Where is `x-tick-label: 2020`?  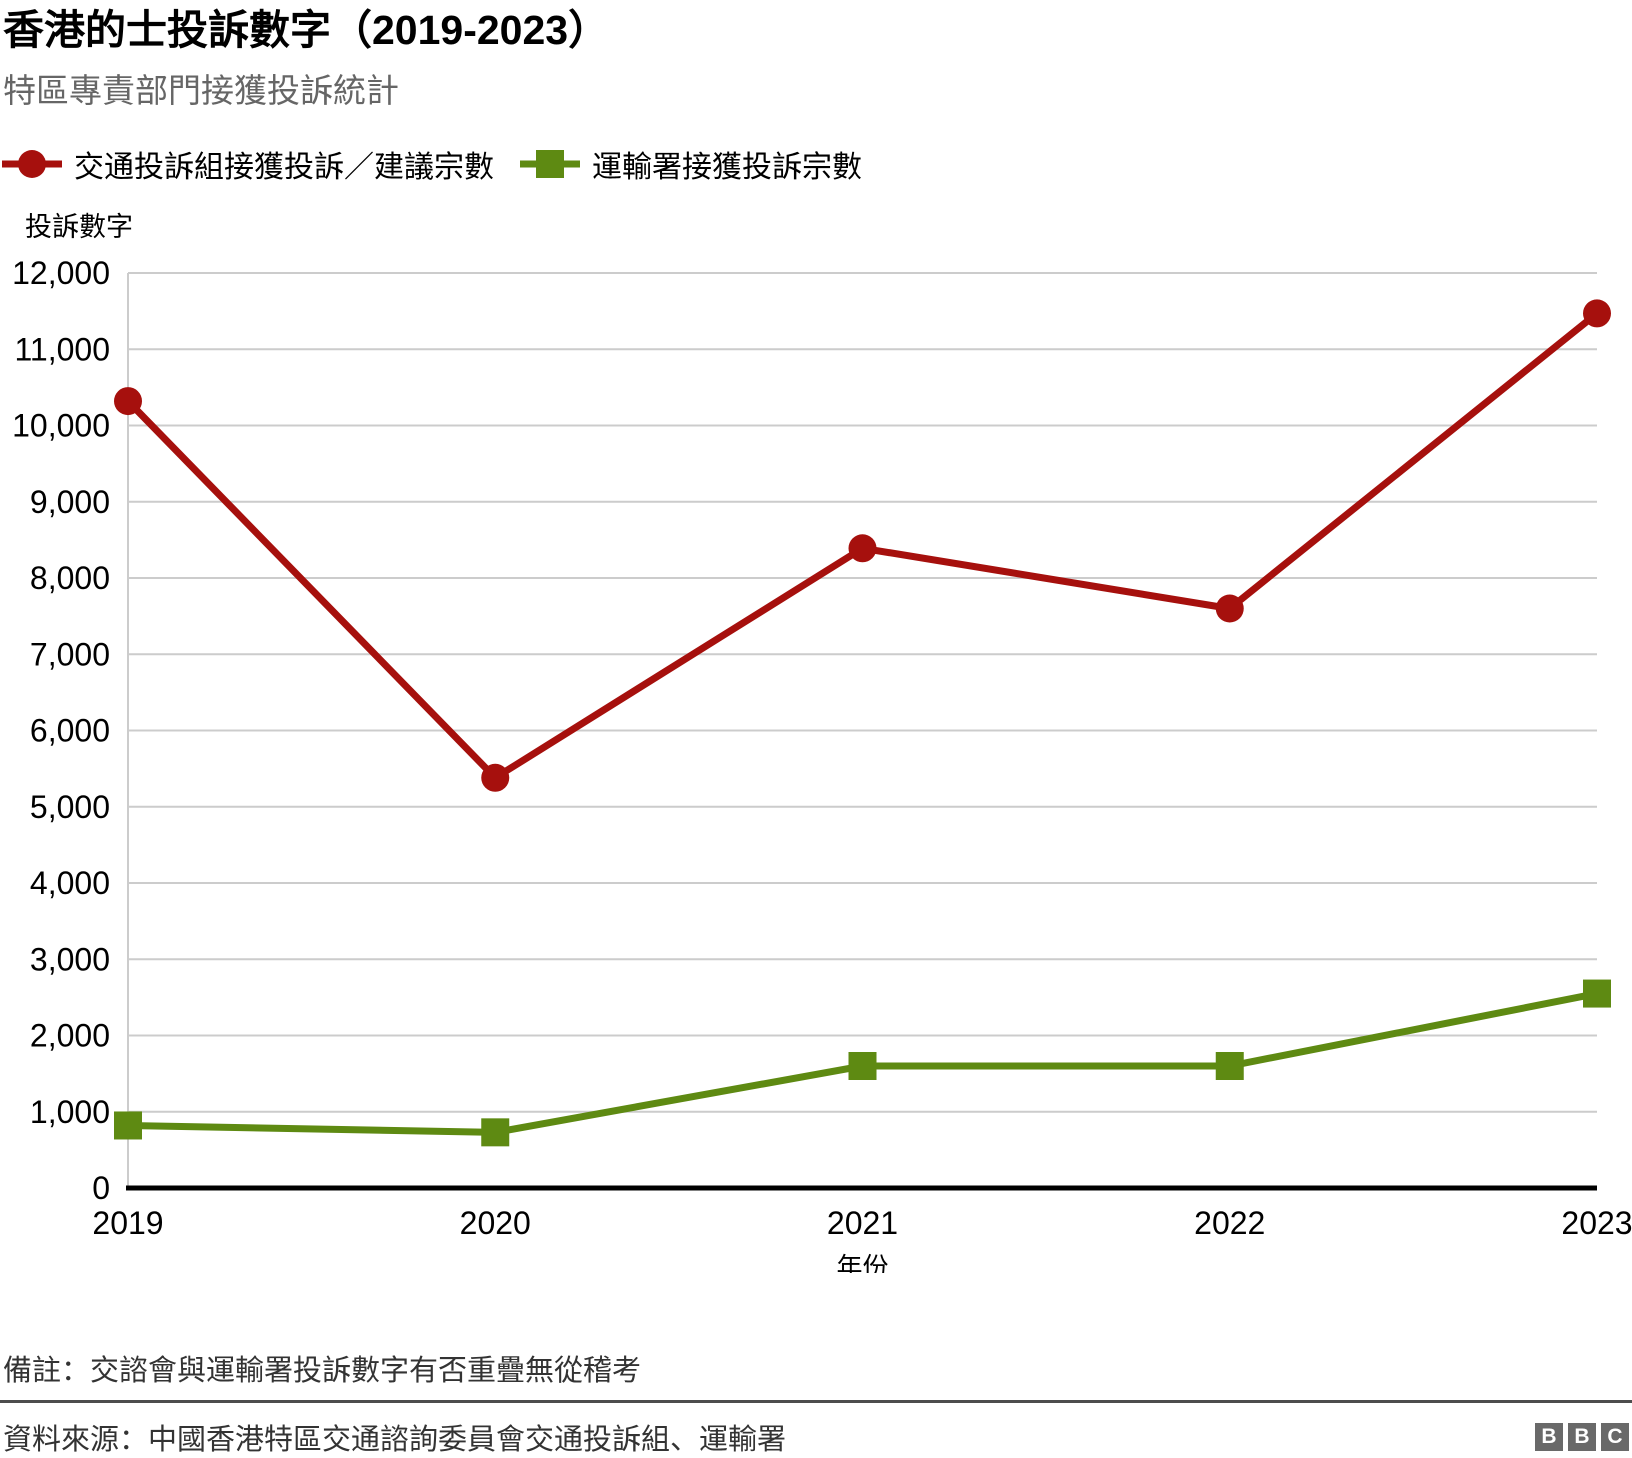
x-tick-label: 2020 is located at coordinates (495, 1223).